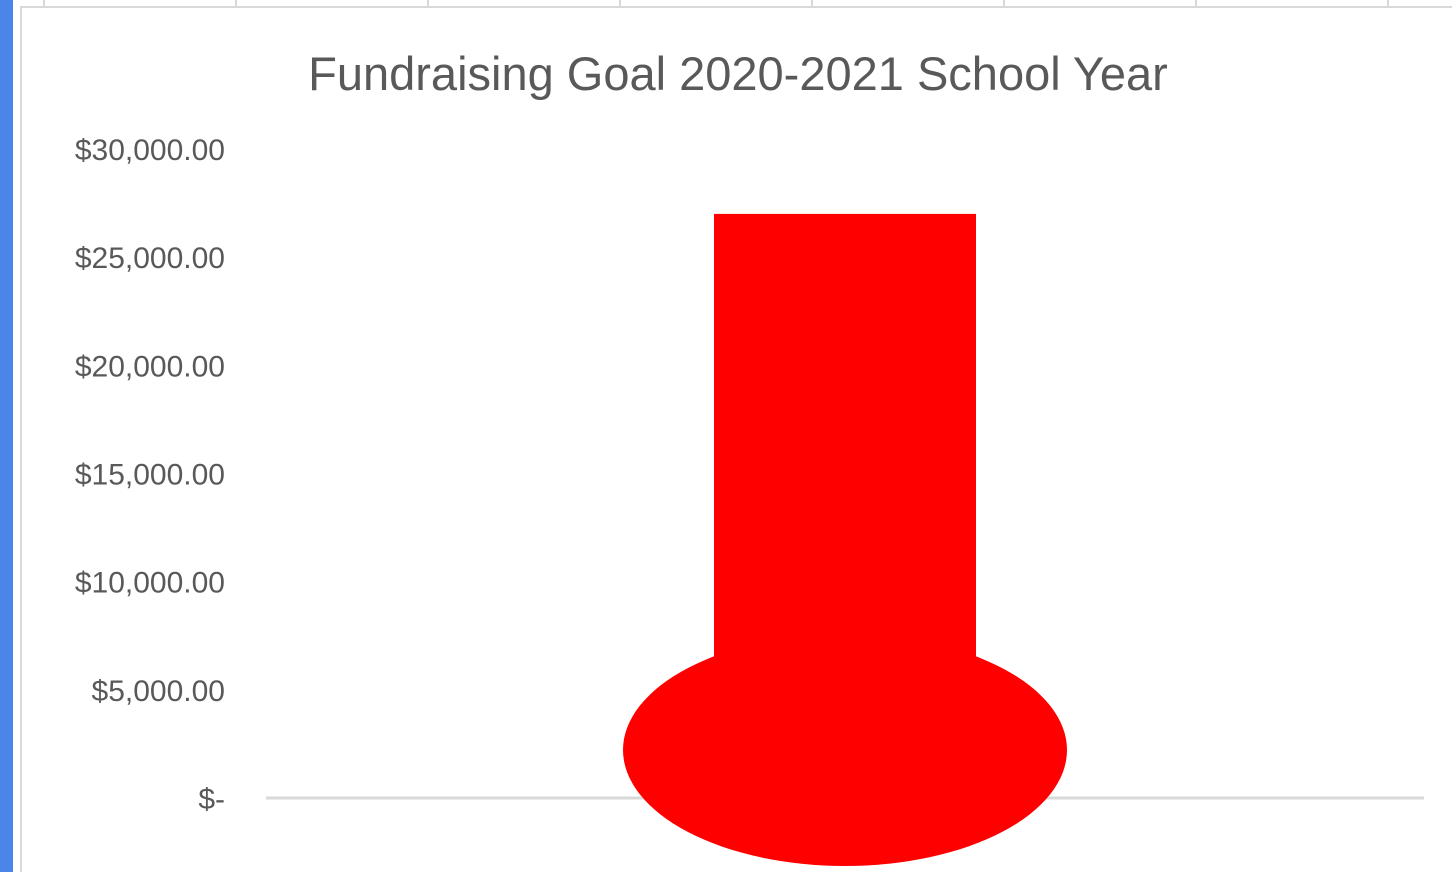 The width and height of the screenshot is (1452, 872). What do you see at coordinates (150, 583) in the screenshot?
I see `y-tick-label: $10,000.00` at bounding box center [150, 583].